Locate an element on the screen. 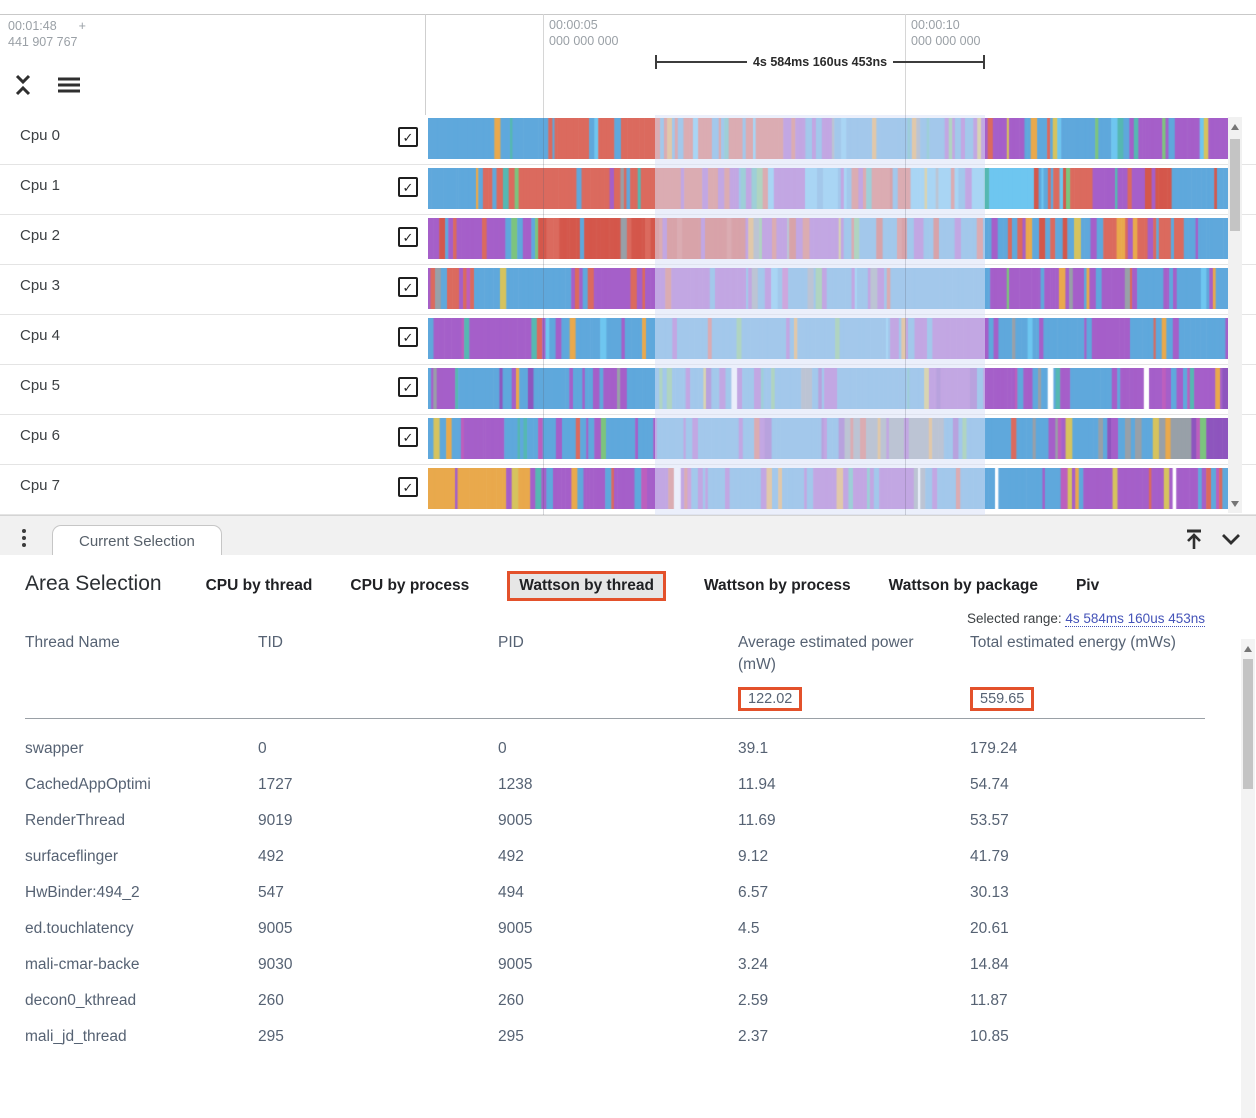 This screenshot has height=1118, width=1256. power-cell: 11.69 is located at coordinates (757, 820).